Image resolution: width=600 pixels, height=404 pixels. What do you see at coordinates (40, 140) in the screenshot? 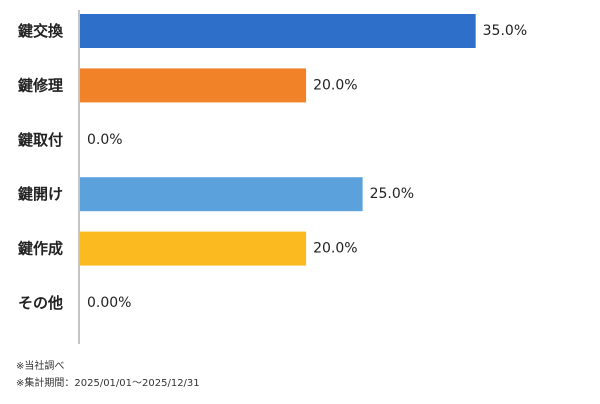
I see `category-label: 鍵取付` at bounding box center [40, 140].